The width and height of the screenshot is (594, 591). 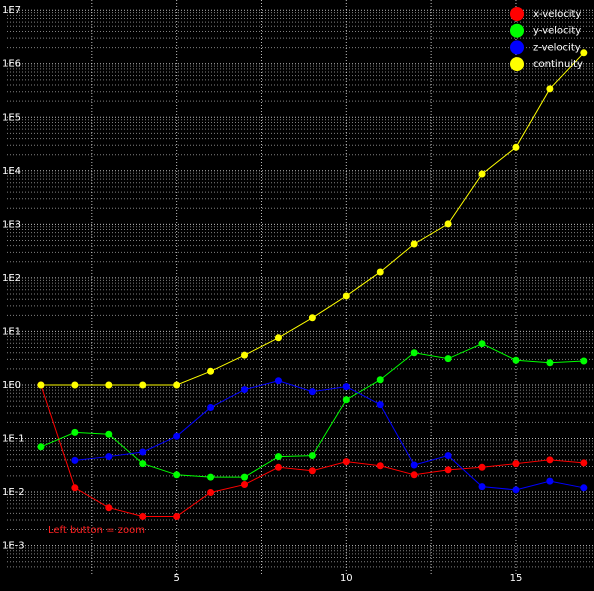 I want to click on y-tick-label: 1E1, so click(x=11, y=331).